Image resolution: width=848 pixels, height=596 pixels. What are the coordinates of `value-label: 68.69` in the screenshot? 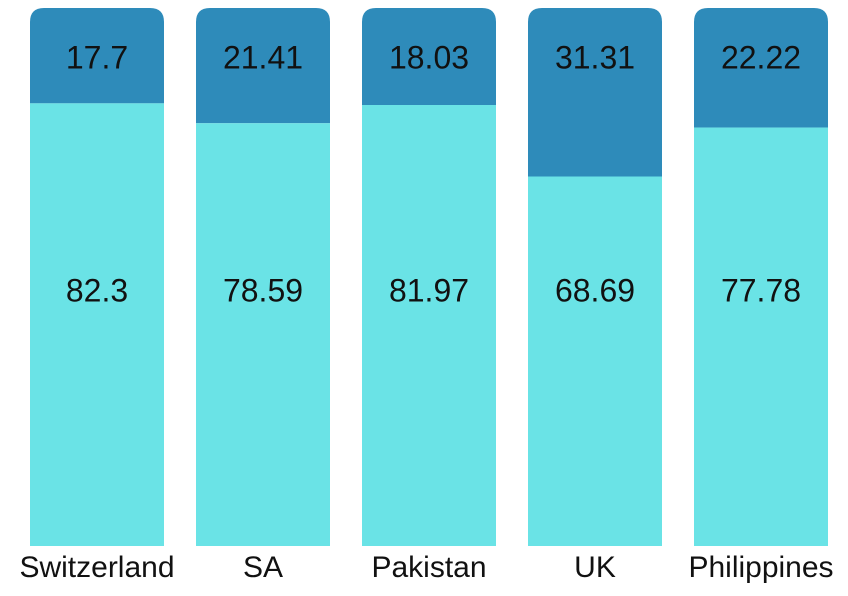 It's located at (595, 290).